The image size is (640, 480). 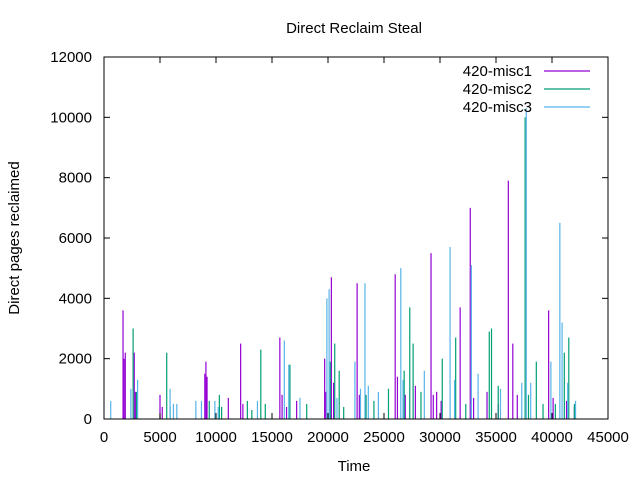 I want to click on legend-label: 420-misc3, so click(x=497, y=107).